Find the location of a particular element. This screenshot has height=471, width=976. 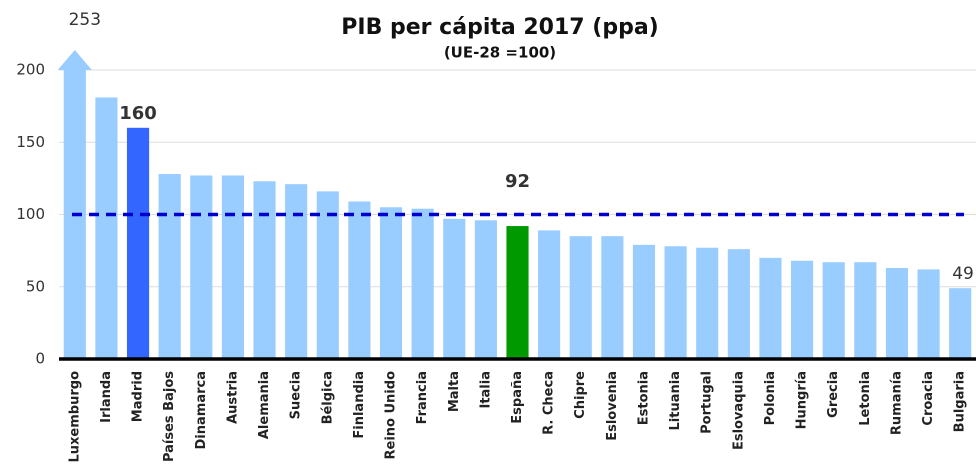

x-tick-label: Malta is located at coordinates (454, 391).